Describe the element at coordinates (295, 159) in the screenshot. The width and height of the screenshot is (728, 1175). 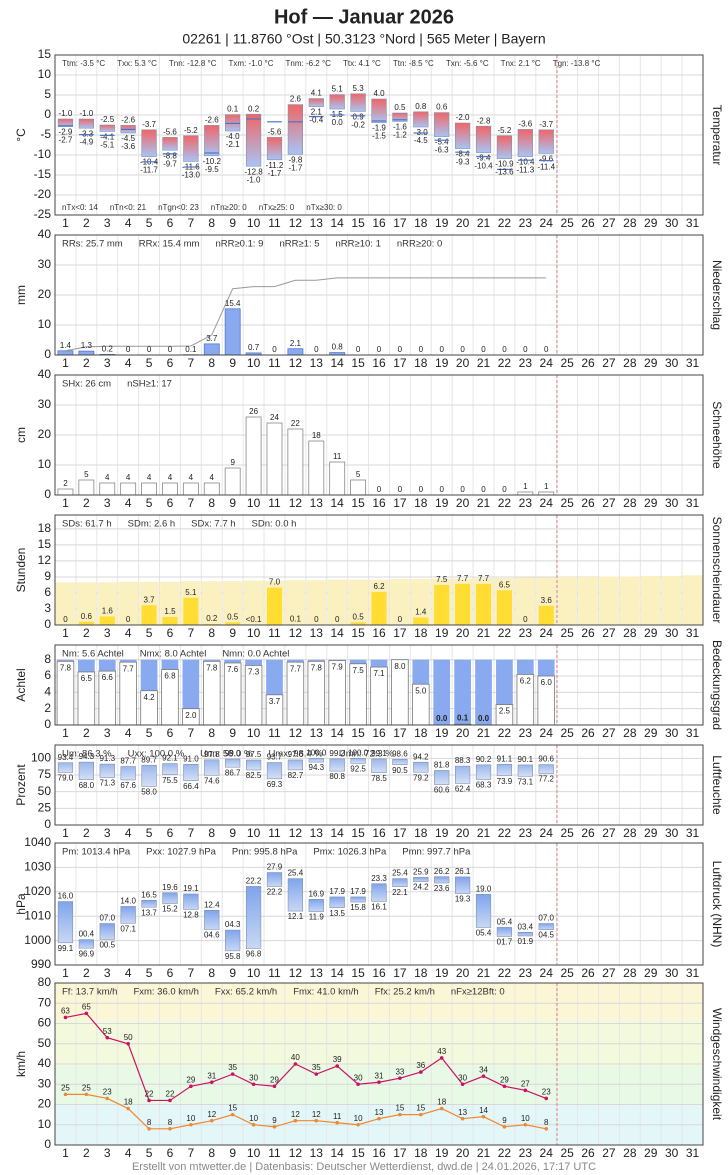
I see `value-label: -9.8` at that location.